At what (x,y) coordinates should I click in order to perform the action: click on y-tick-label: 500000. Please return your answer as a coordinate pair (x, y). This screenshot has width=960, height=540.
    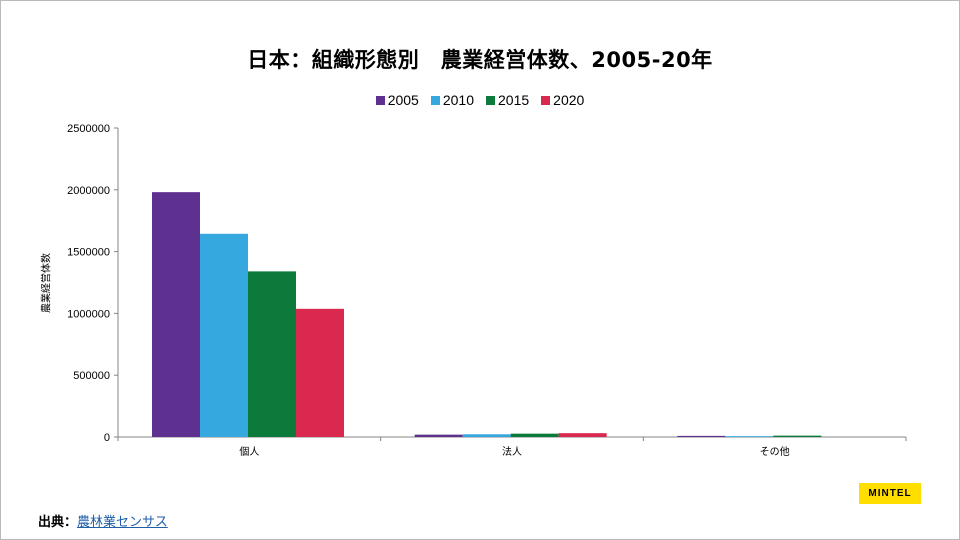
    Looking at the image, I should click on (91, 376).